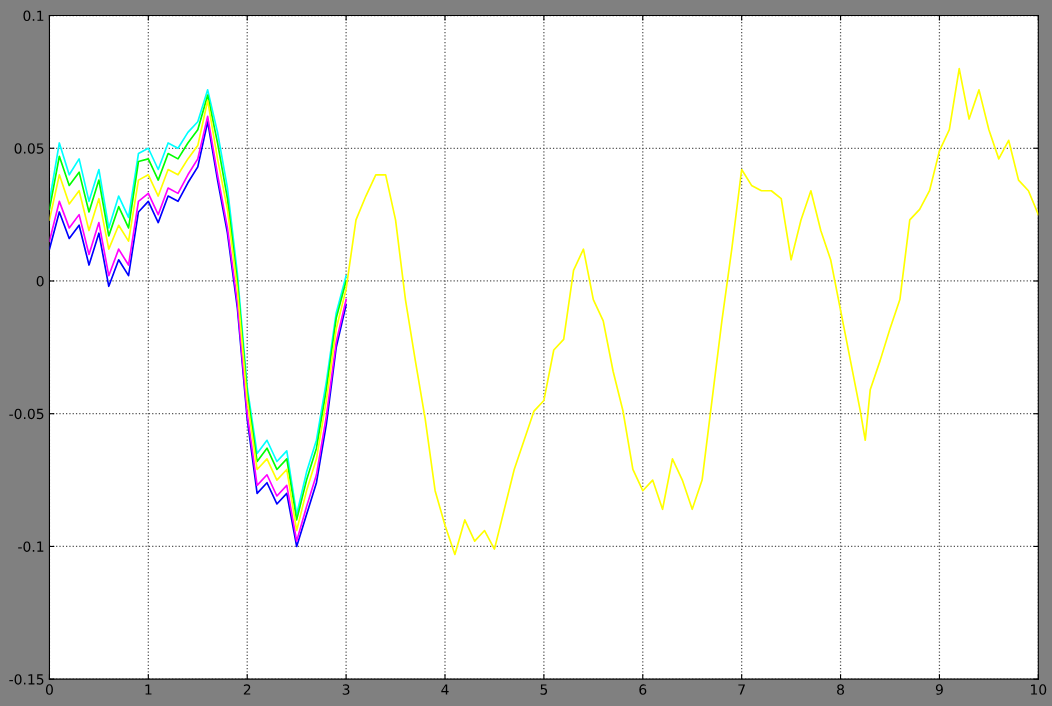 The image size is (1052, 706). What do you see at coordinates (939, 689) in the screenshot?
I see `x-tick-label: 9` at bounding box center [939, 689].